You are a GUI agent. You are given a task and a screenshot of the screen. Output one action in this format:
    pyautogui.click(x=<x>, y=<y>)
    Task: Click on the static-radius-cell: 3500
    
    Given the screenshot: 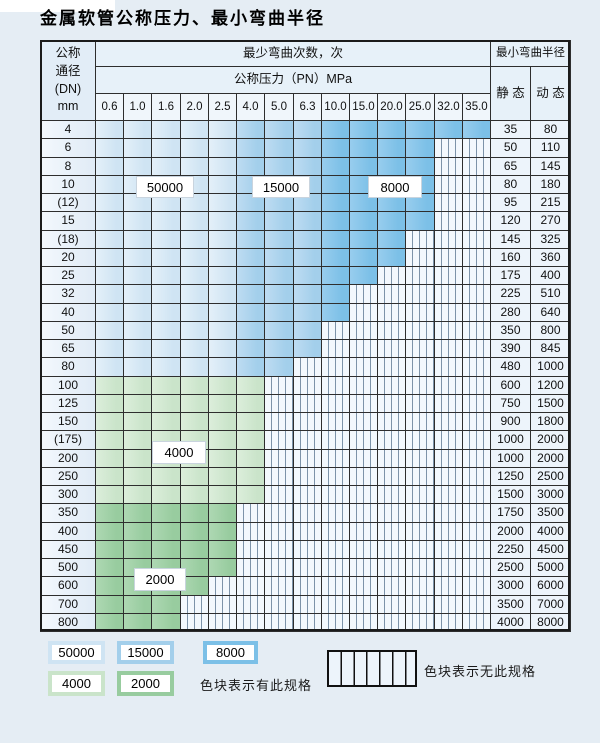 What is the action you would take?
    pyautogui.click(x=510, y=604)
    